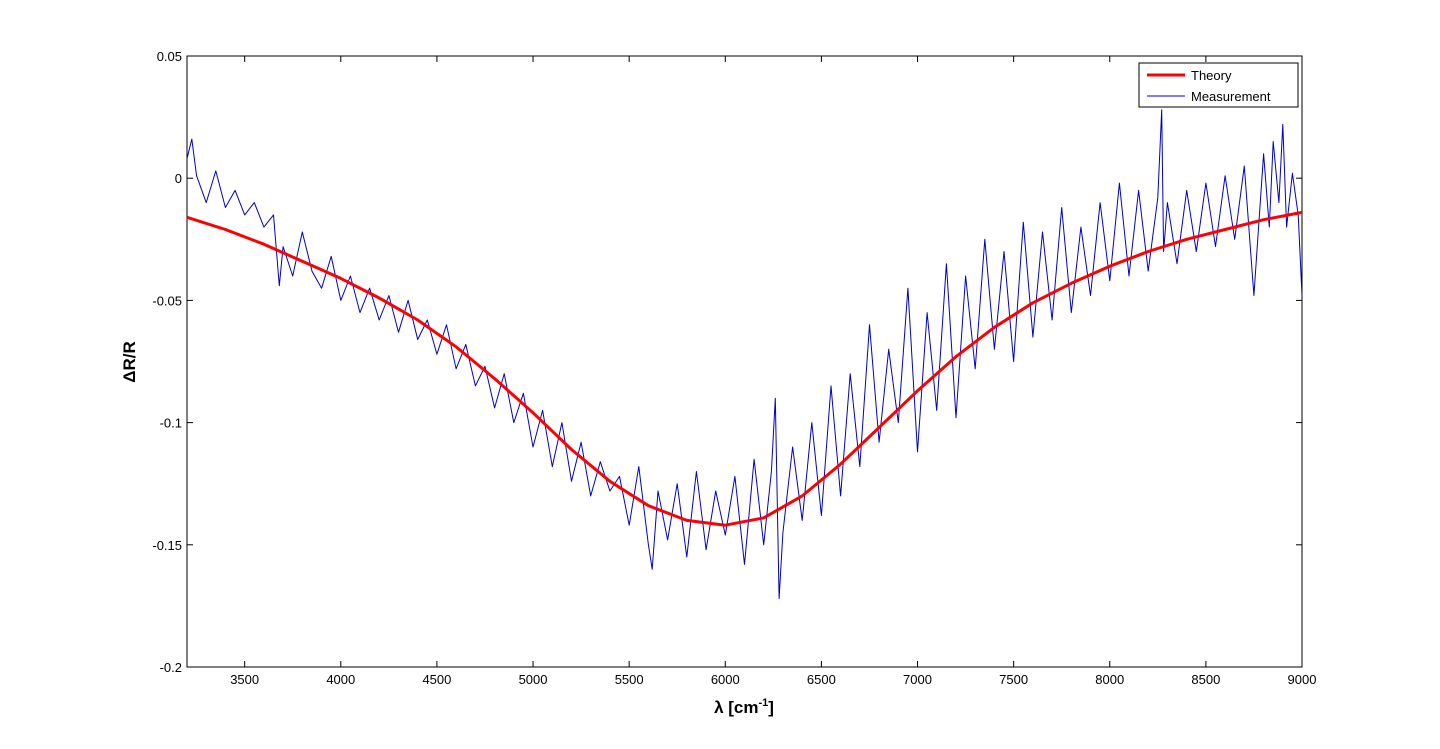 Image resolution: width=1440 pixels, height=749 pixels. What do you see at coordinates (340, 679) in the screenshot?
I see `x-tick-label: 4000` at bounding box center [340, 679].